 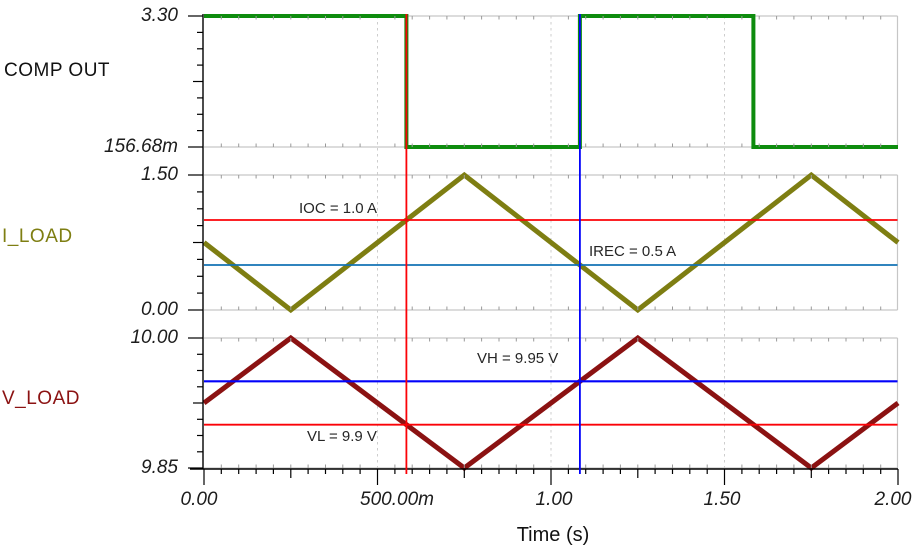 What do you see at coordinates (553, 535) in the screenshot?
I see `x-axis-title: Time (s)` at bounding box center [553, 535].